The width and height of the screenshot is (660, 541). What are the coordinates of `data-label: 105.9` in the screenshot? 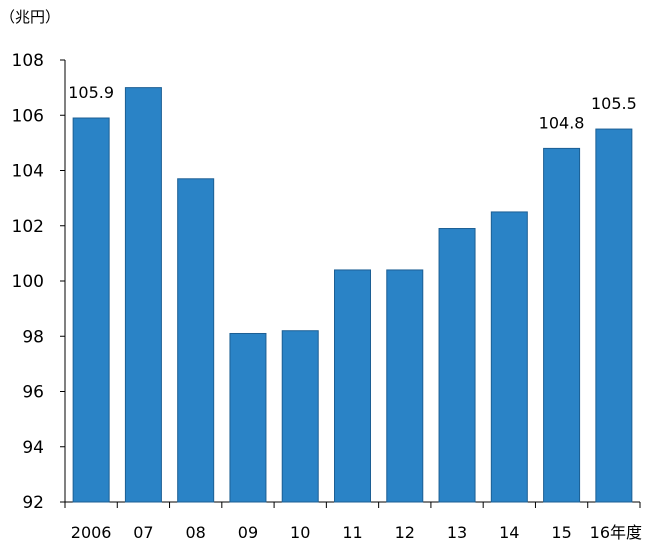 It's located at (91, 92).